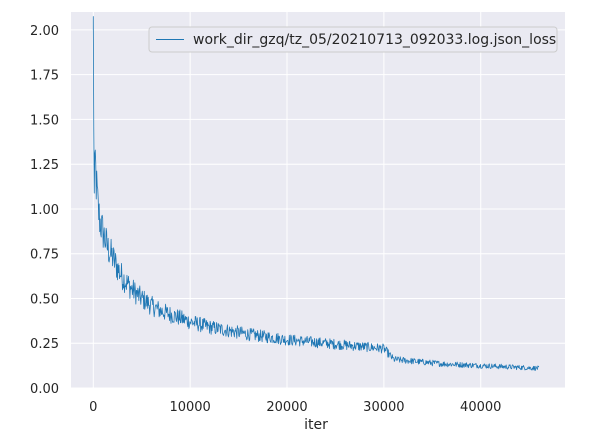  What do you see at coordinates (480, 407) in the screenshot?
I see `x-tick-label: 40000` at bounding box center [480, 407].